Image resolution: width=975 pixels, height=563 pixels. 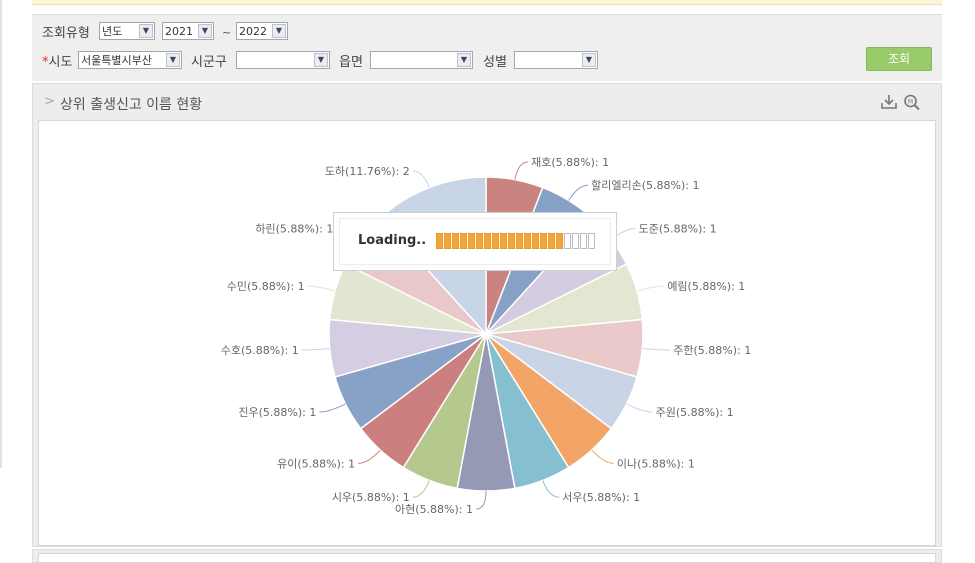 What do you see at coordinates (316, 463) in the screenshot?
I see `pie-slice-label: 유이(5.88%): 1` at bounding box center [316, 463].